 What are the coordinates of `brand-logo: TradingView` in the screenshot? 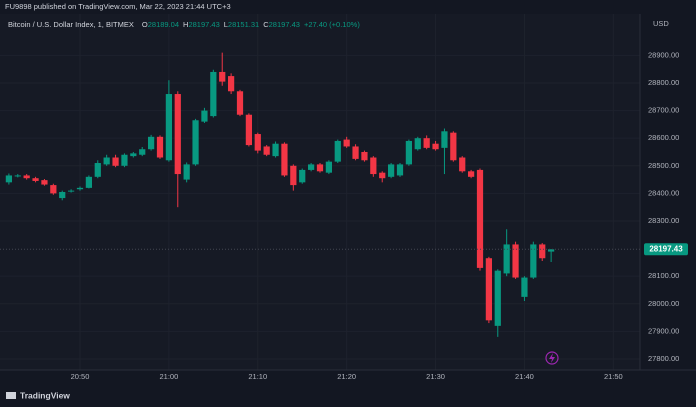 It's located at (38, 395).